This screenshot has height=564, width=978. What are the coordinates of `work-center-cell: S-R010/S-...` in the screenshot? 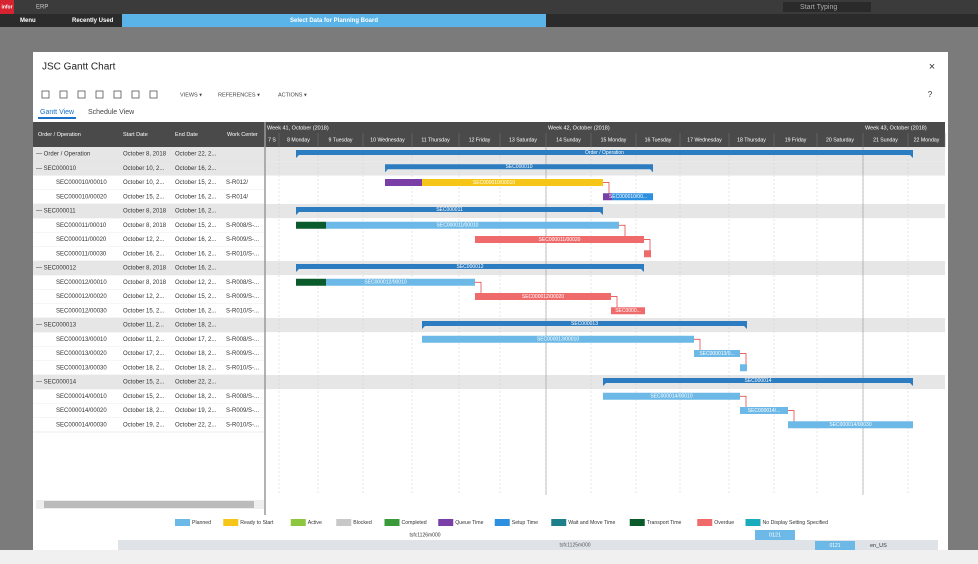 It's located at (242, 311).